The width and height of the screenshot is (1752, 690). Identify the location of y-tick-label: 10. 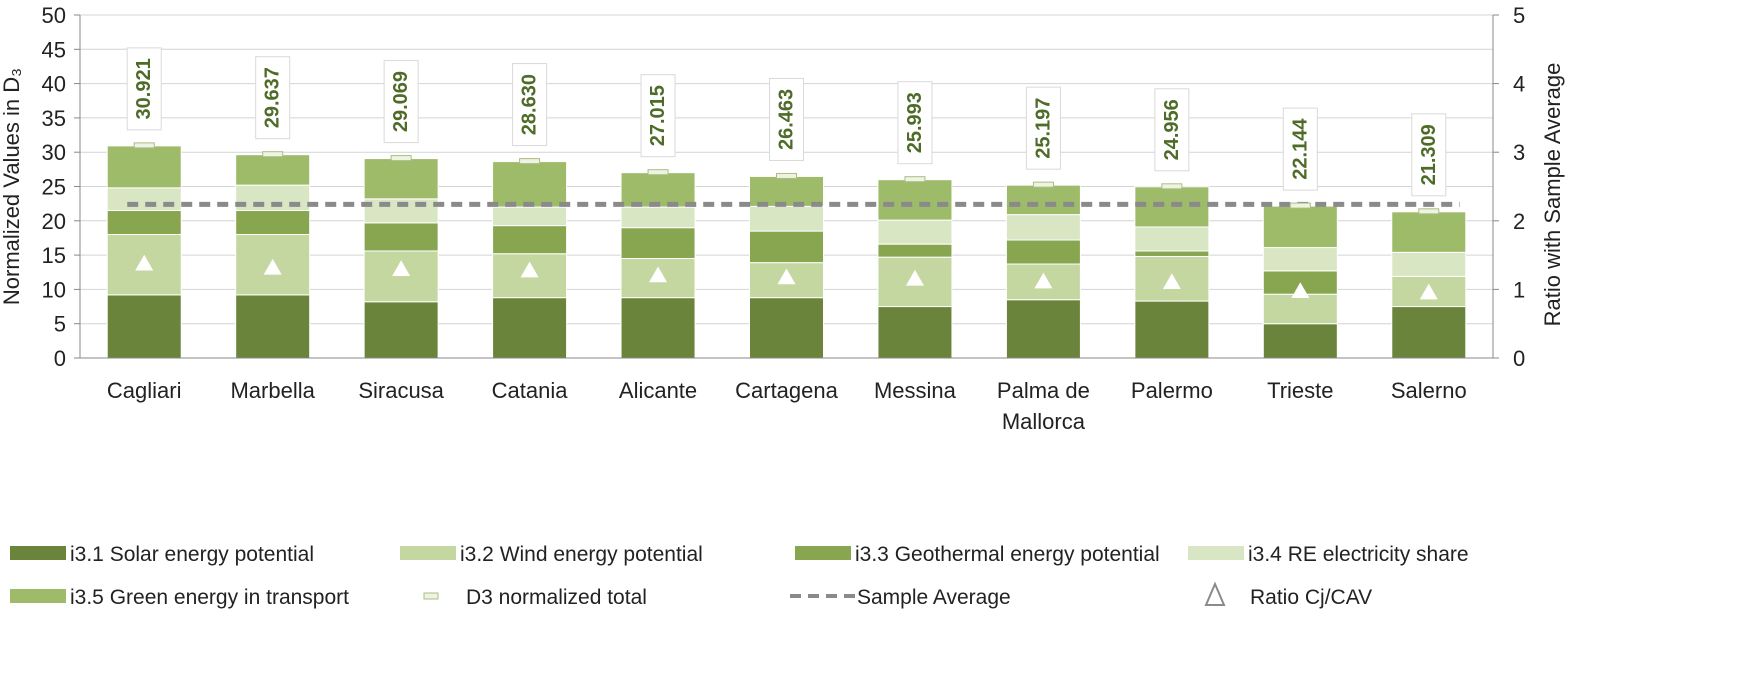
(54, 289).